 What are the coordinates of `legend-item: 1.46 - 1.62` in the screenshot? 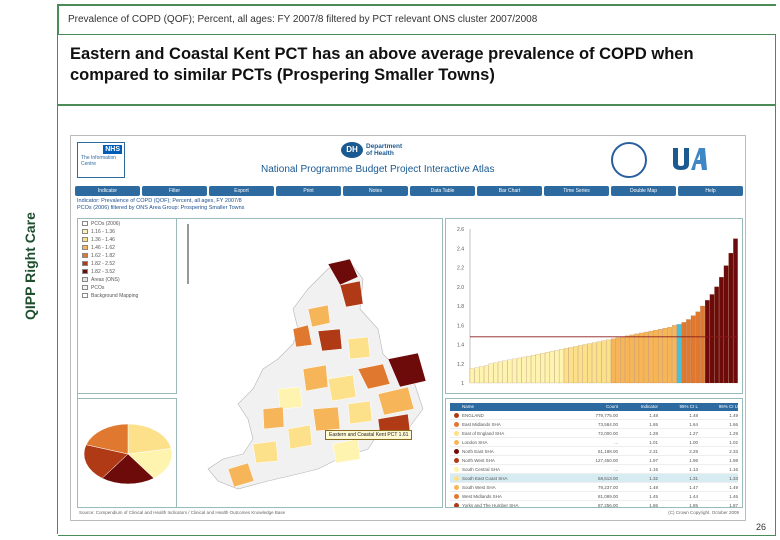 It's located at (127, 247).